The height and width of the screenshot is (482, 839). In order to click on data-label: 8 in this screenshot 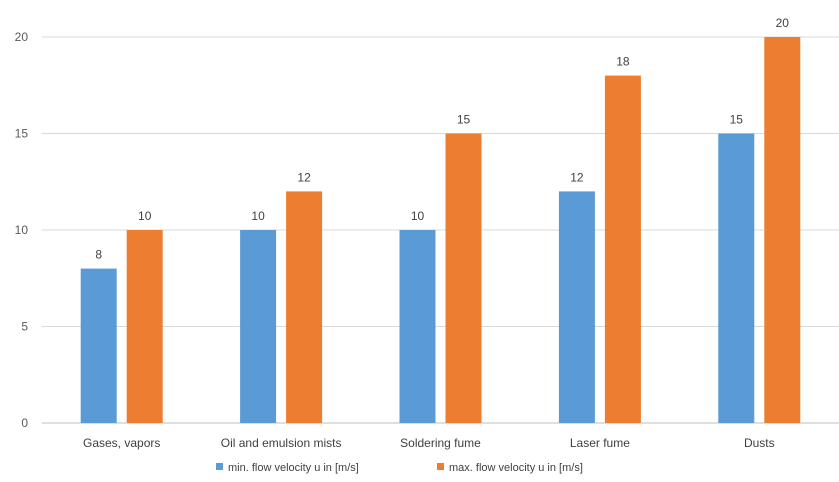, I will do `click(98, 255)`.